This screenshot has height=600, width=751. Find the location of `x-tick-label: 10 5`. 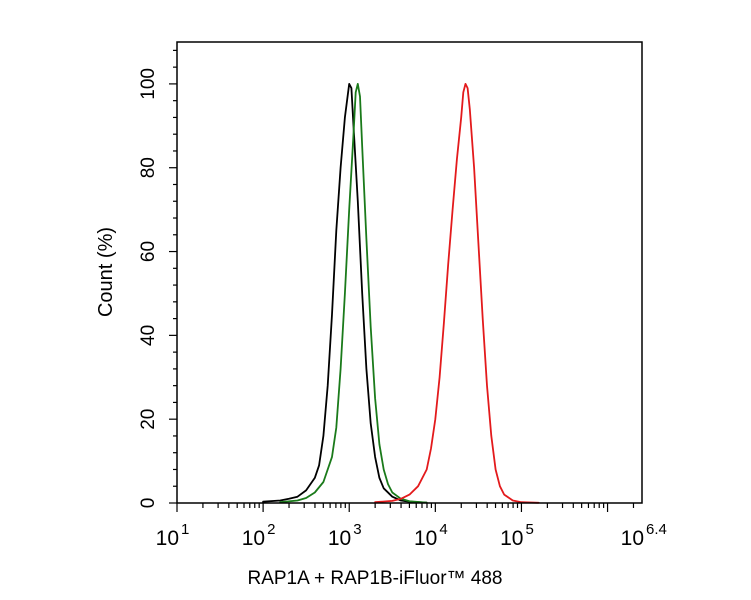

x-tick-label: 10 5 is located at coordinates (517, 535).